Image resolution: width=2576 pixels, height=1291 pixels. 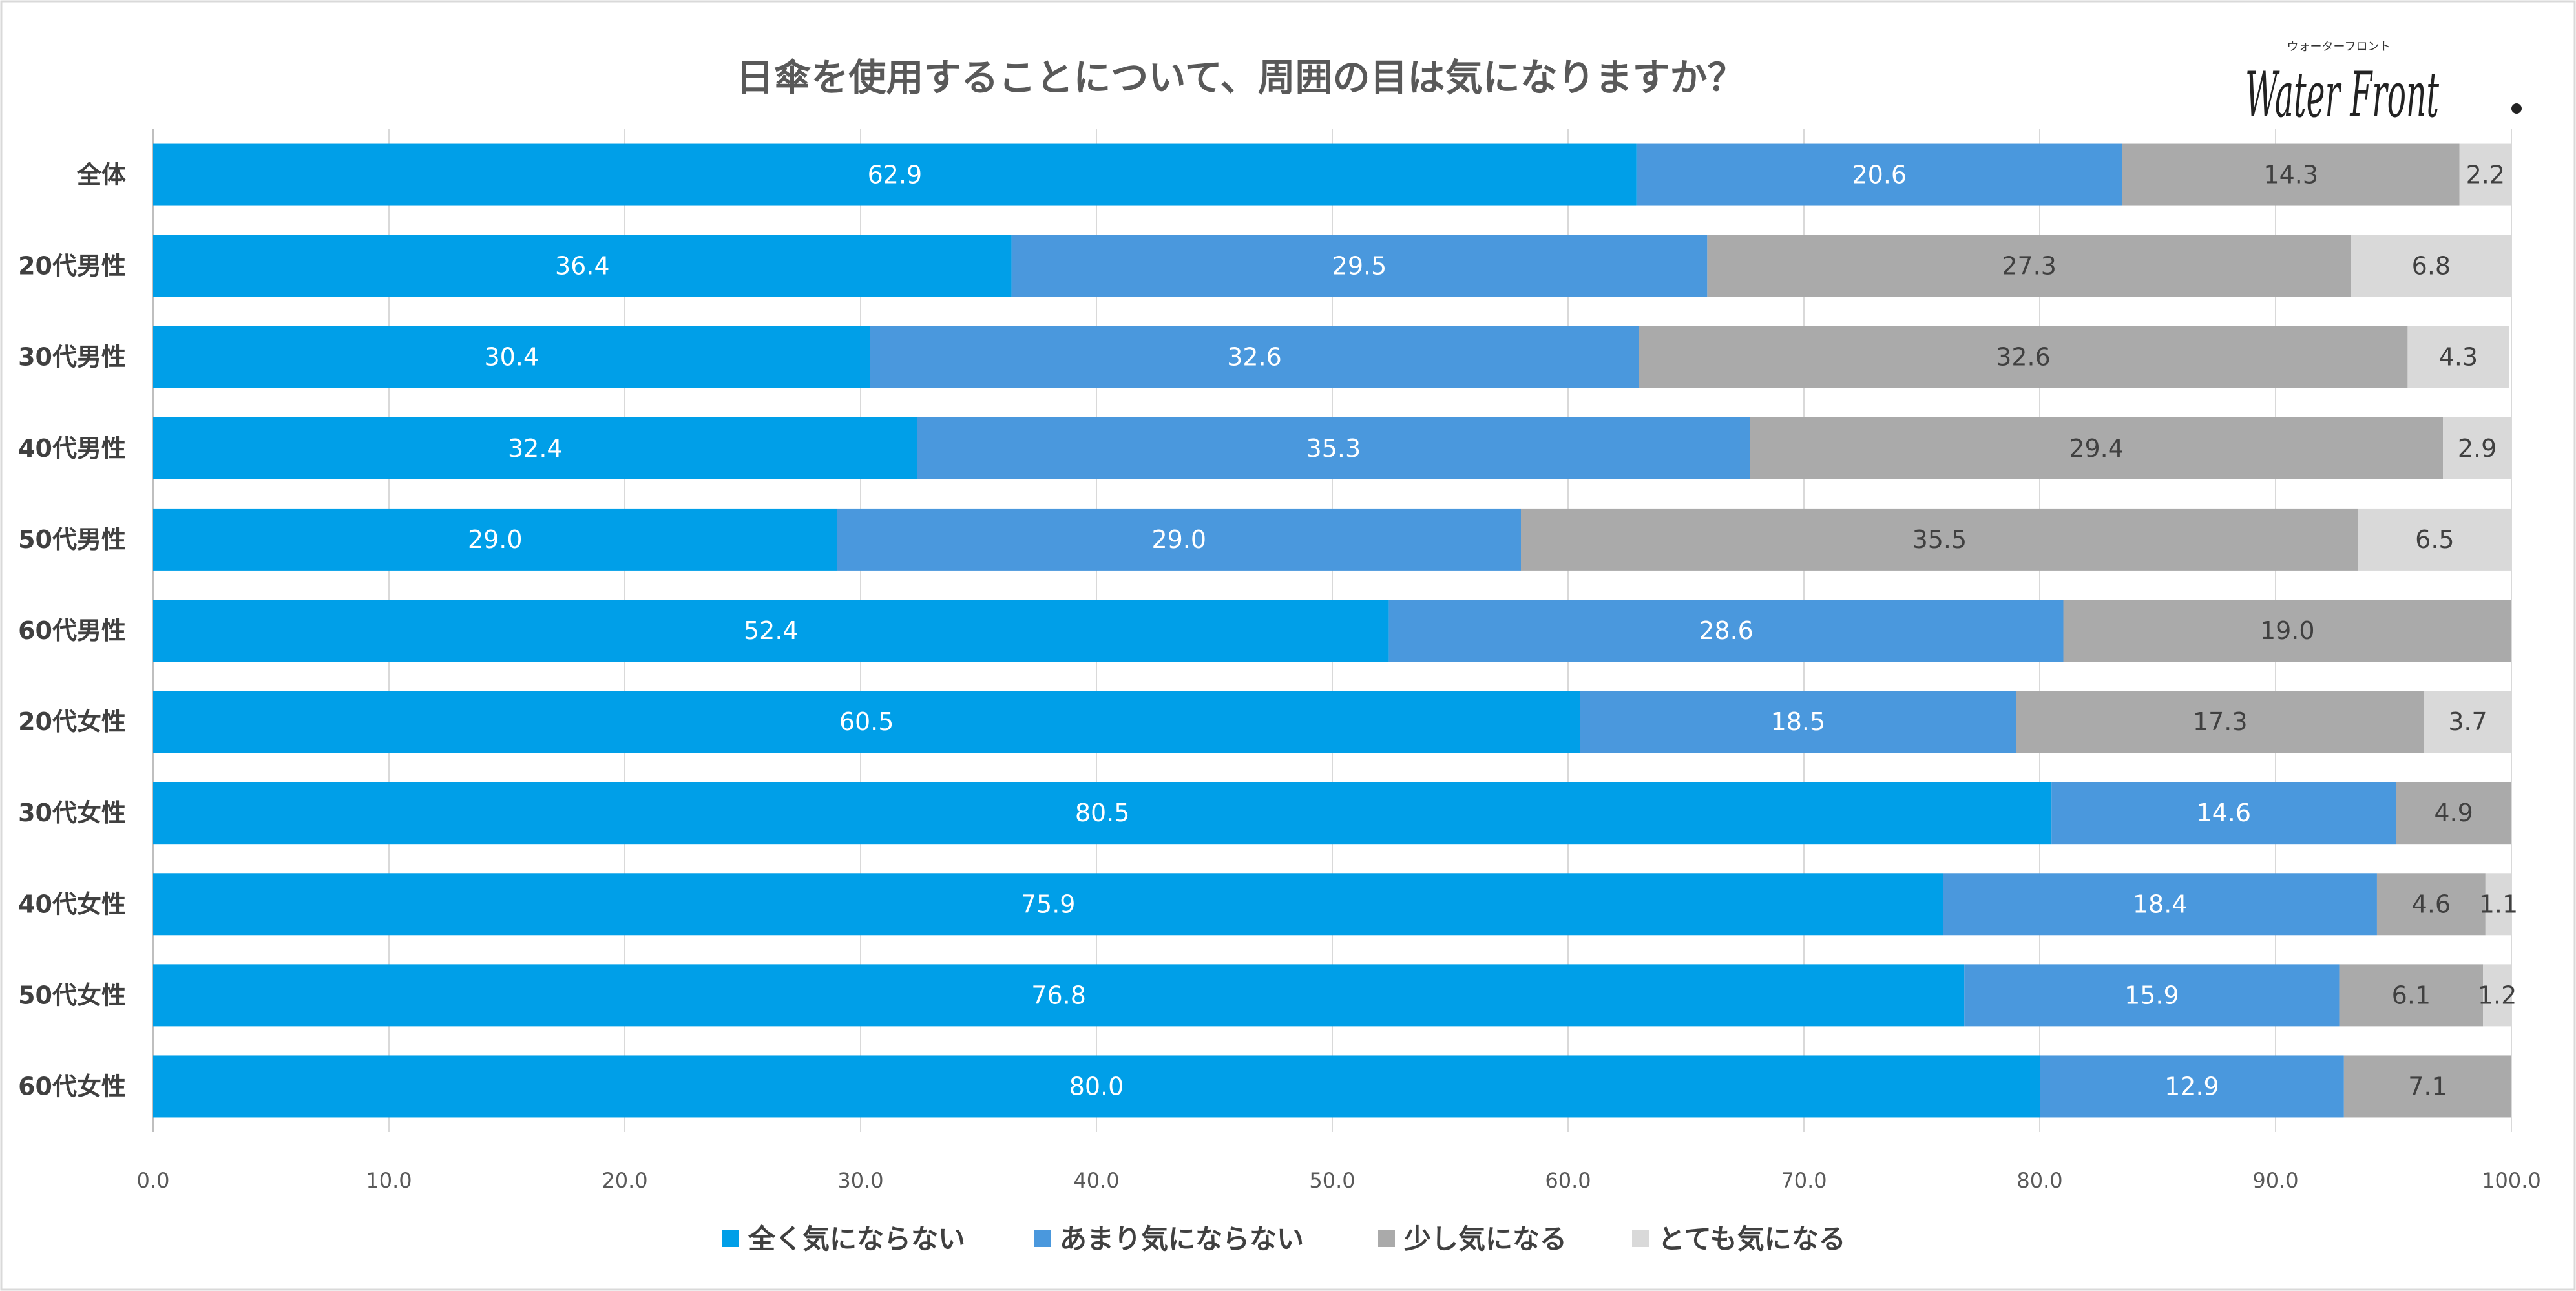 What do you see at coordinates (1485, 1239) in the screenshot?
I see `legend-label: 少し気になる` at bounding box center [1485, 1239].